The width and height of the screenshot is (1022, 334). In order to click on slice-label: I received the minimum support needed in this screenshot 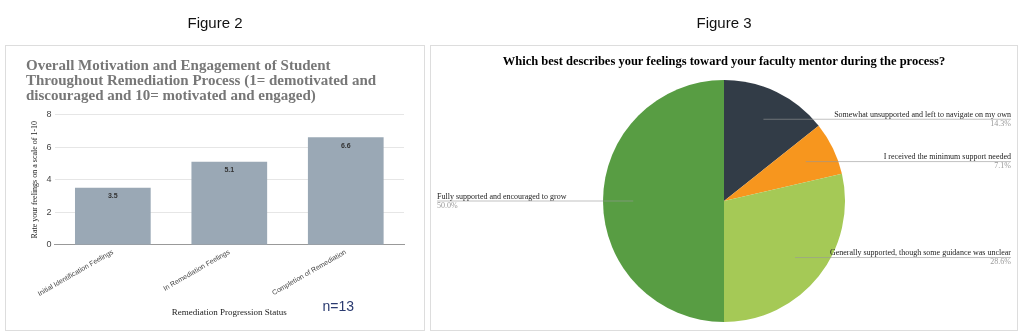, I will do `click(947, 157)`.